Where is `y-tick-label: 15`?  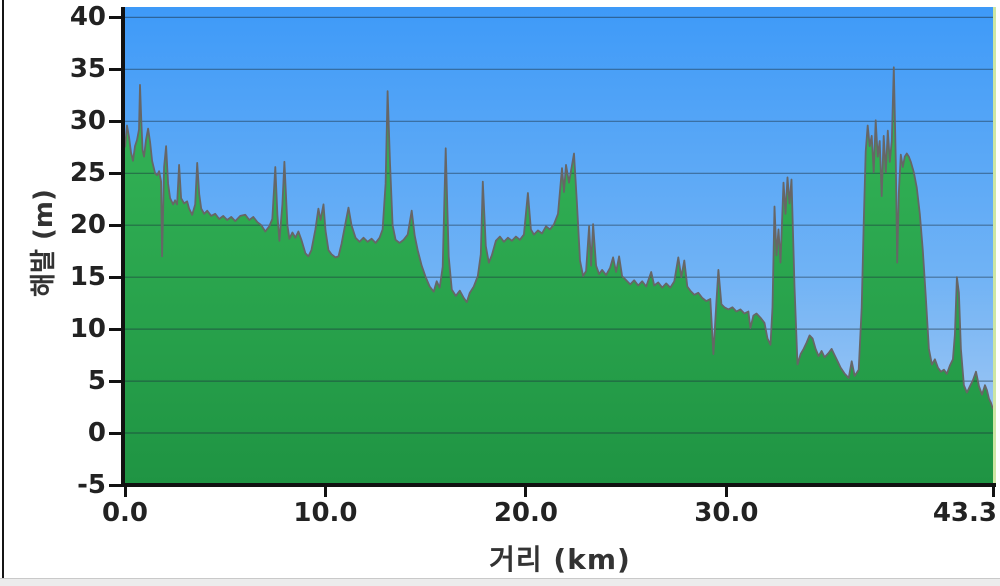
y-tick-label: 15 is located at coordinates (87, 277).